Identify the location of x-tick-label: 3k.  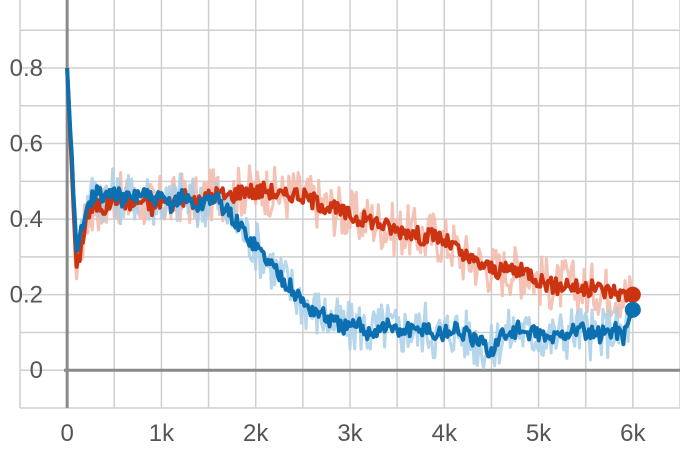
(350, 433).